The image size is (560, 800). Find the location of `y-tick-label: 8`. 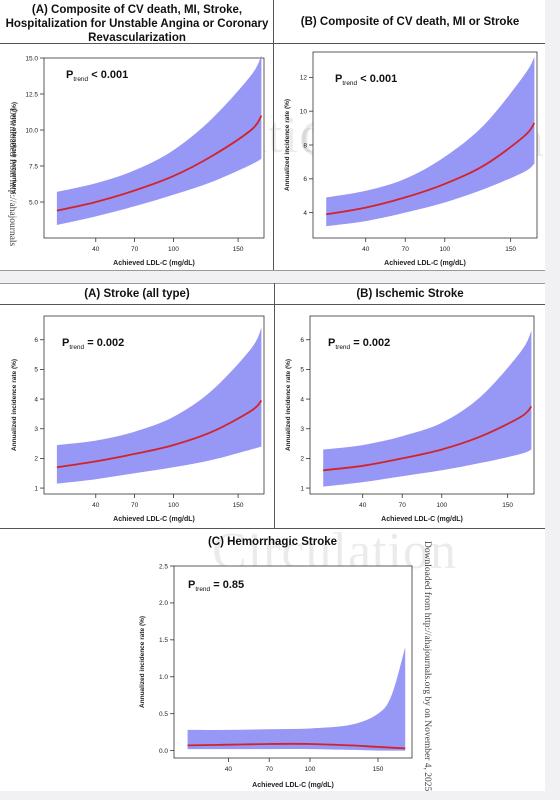

y-tick-label: 8 is located at coordinates (305, 145).